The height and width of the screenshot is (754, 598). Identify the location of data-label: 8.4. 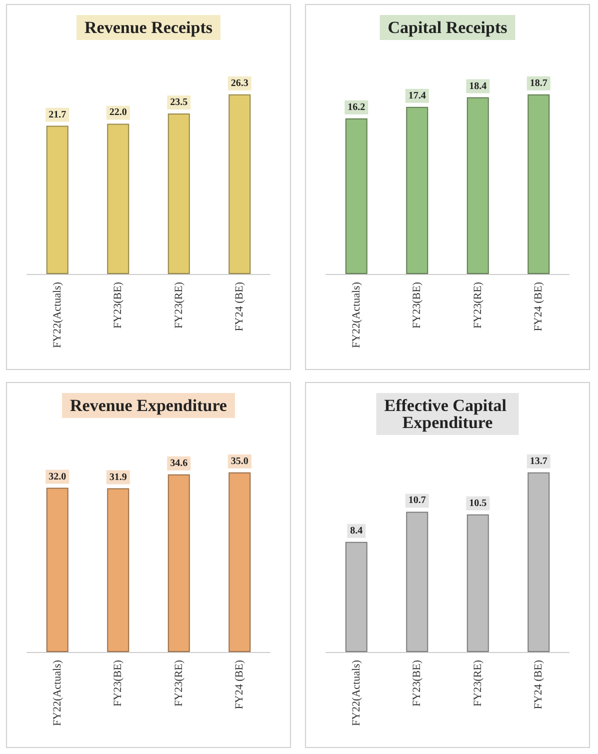
(356, 530).